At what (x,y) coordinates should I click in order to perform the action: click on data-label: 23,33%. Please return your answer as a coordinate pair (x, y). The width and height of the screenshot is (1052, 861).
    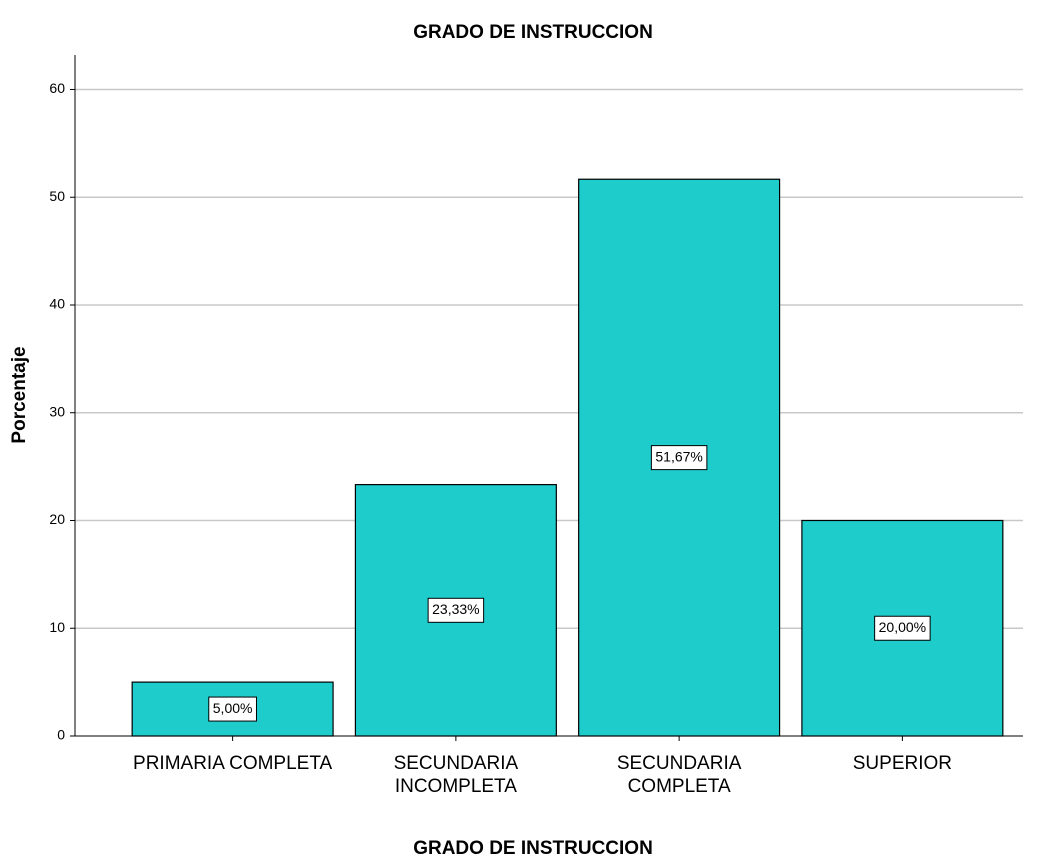
    Looking at the image, I should click on (455, 609).